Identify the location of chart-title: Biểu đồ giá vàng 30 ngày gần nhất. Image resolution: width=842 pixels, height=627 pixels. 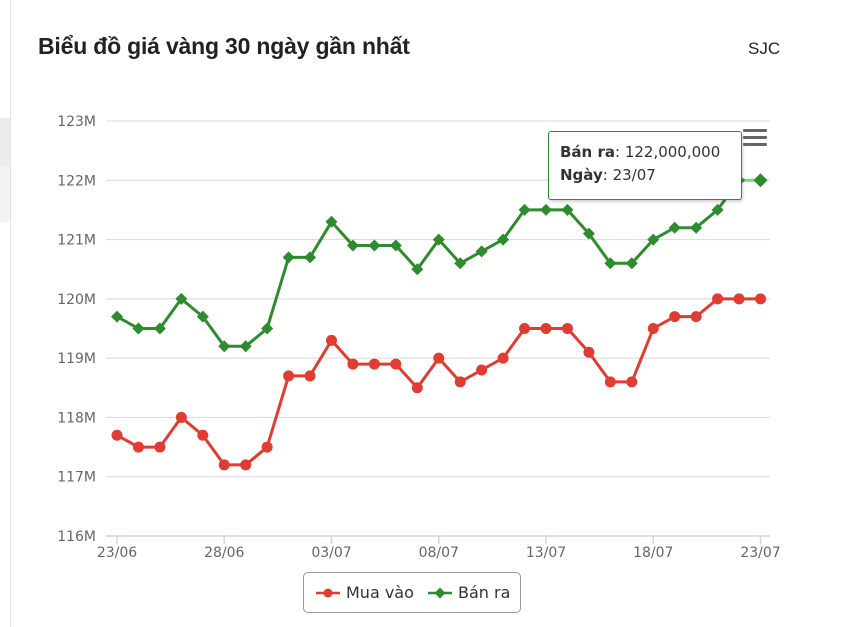
(224, 46).